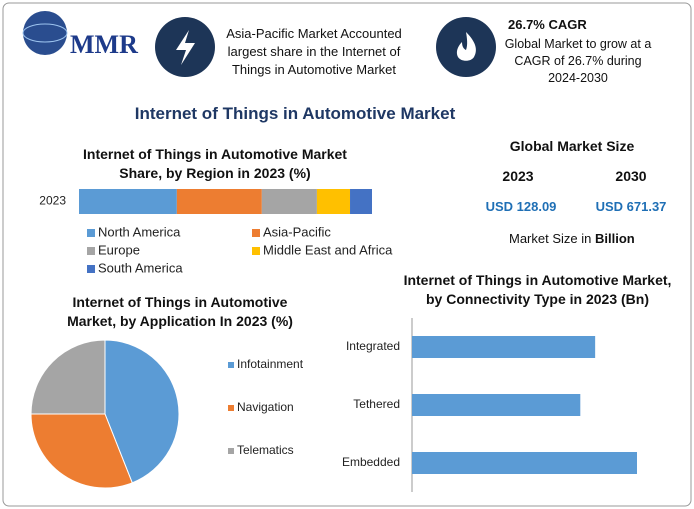 The image size is (694, 509). What do you see at coordinates (265, 407) in the screenshot?
I see `legend-label: Navigation` at bounding box center [265, 407].